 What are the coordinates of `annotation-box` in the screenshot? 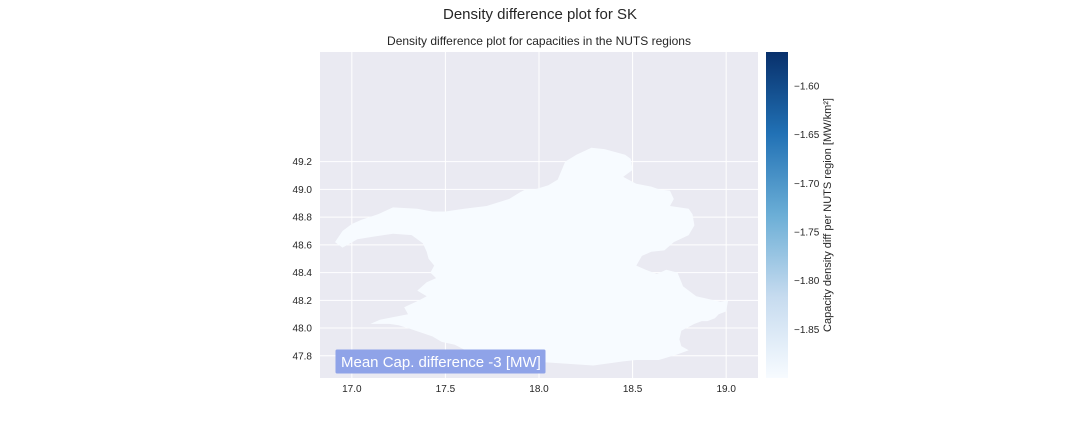 It's located at (440, 361).